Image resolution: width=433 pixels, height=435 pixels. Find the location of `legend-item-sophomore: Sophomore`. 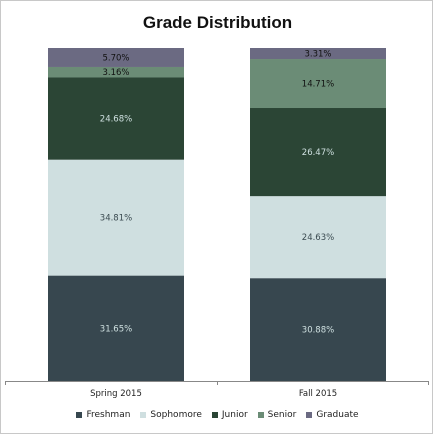

legend-item-sophomore: Sophomore is located at coordinates (171, 415).